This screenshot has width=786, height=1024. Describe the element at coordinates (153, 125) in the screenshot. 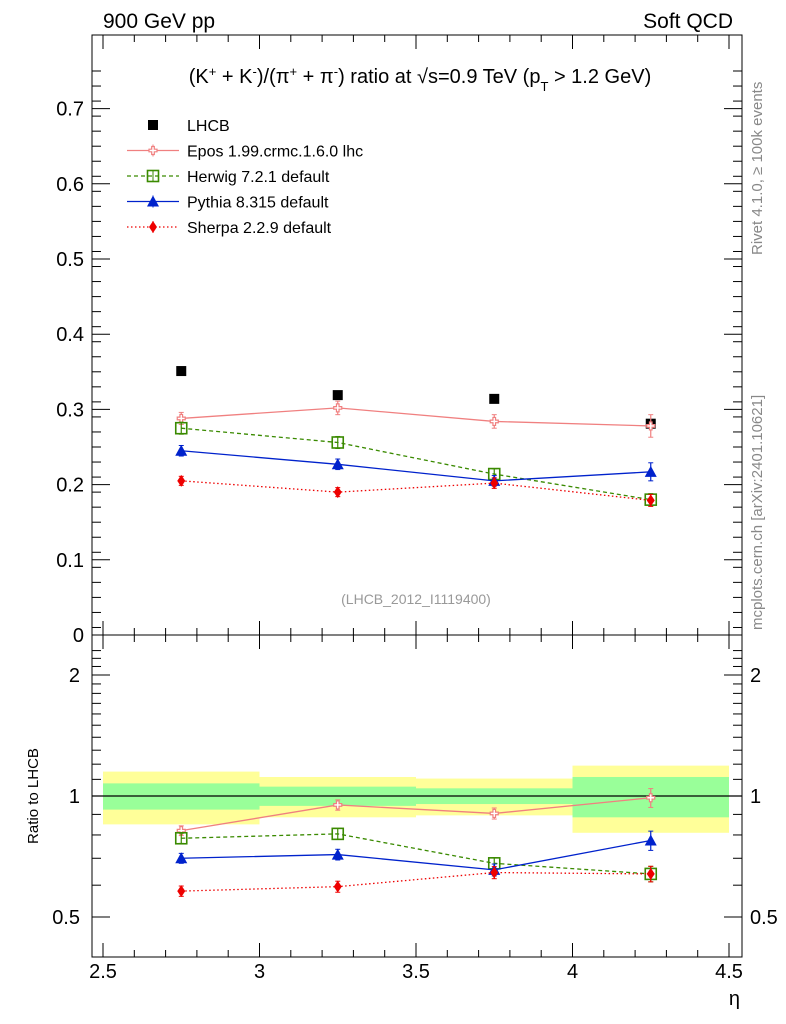

I see `legend-marker-lhcb` at that location.